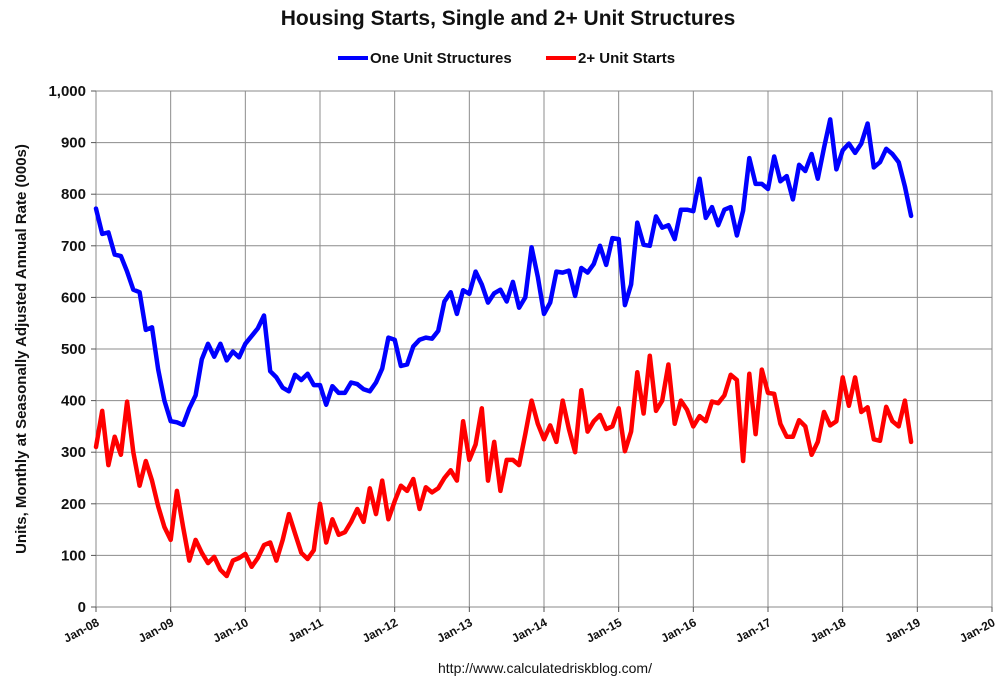  What do you see at coordinates (73, 555) in the screenshot?
I see `y-tick-label: 100` at bounding box center [73, 555].